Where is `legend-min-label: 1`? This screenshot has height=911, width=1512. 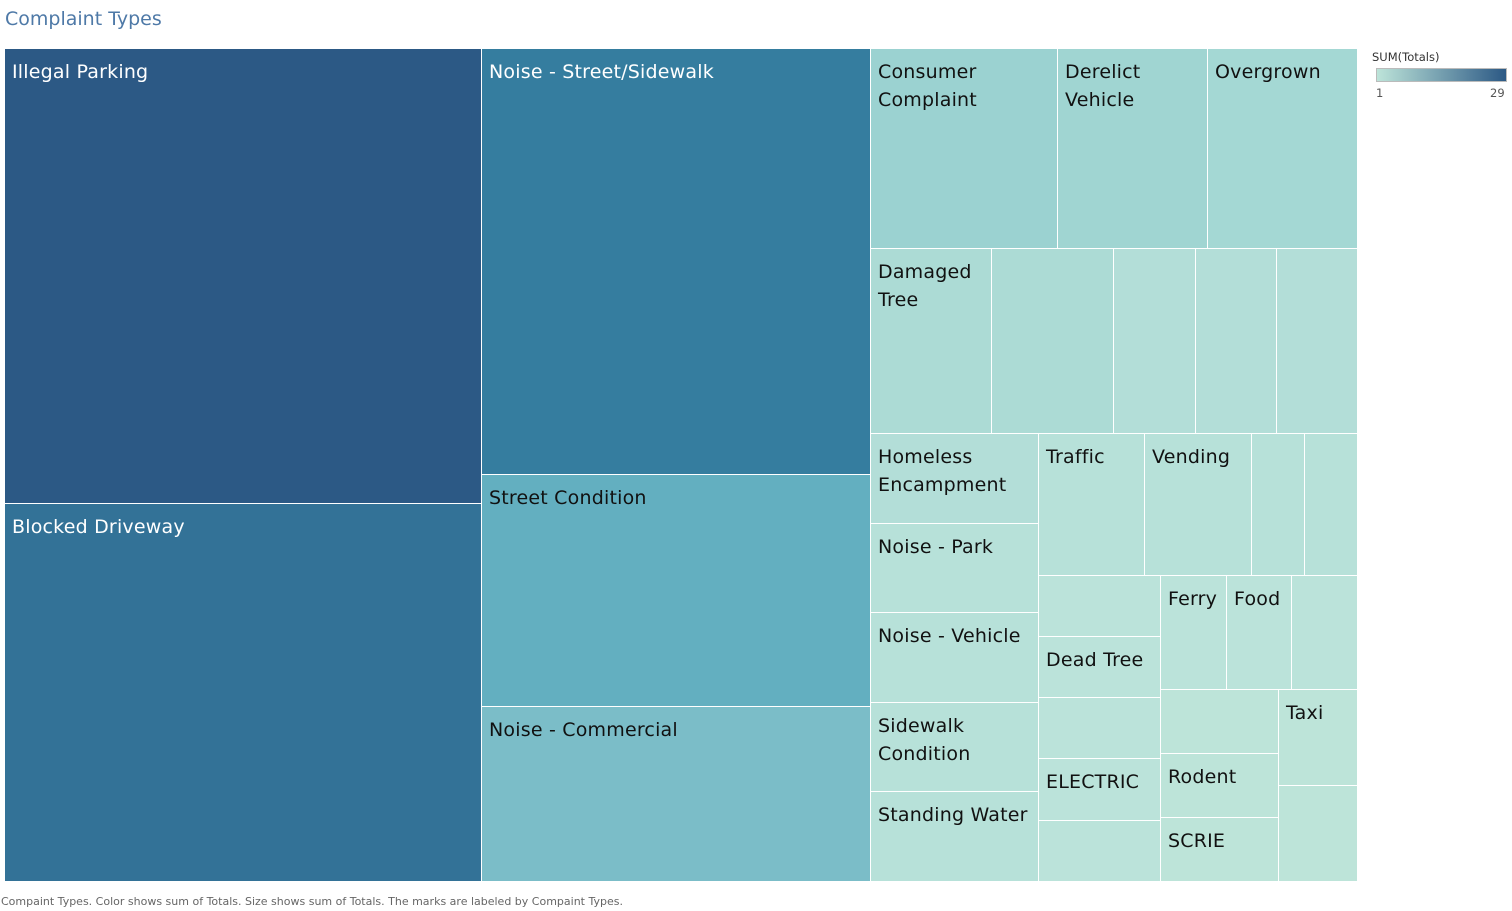 legend-min-label: 1 is located at coordinates (1380, 93).